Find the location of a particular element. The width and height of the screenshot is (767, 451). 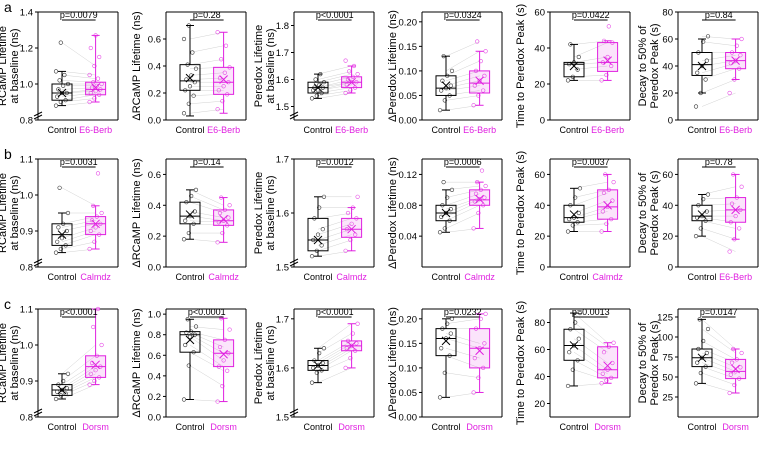

box is located at coordinates (480, 82).